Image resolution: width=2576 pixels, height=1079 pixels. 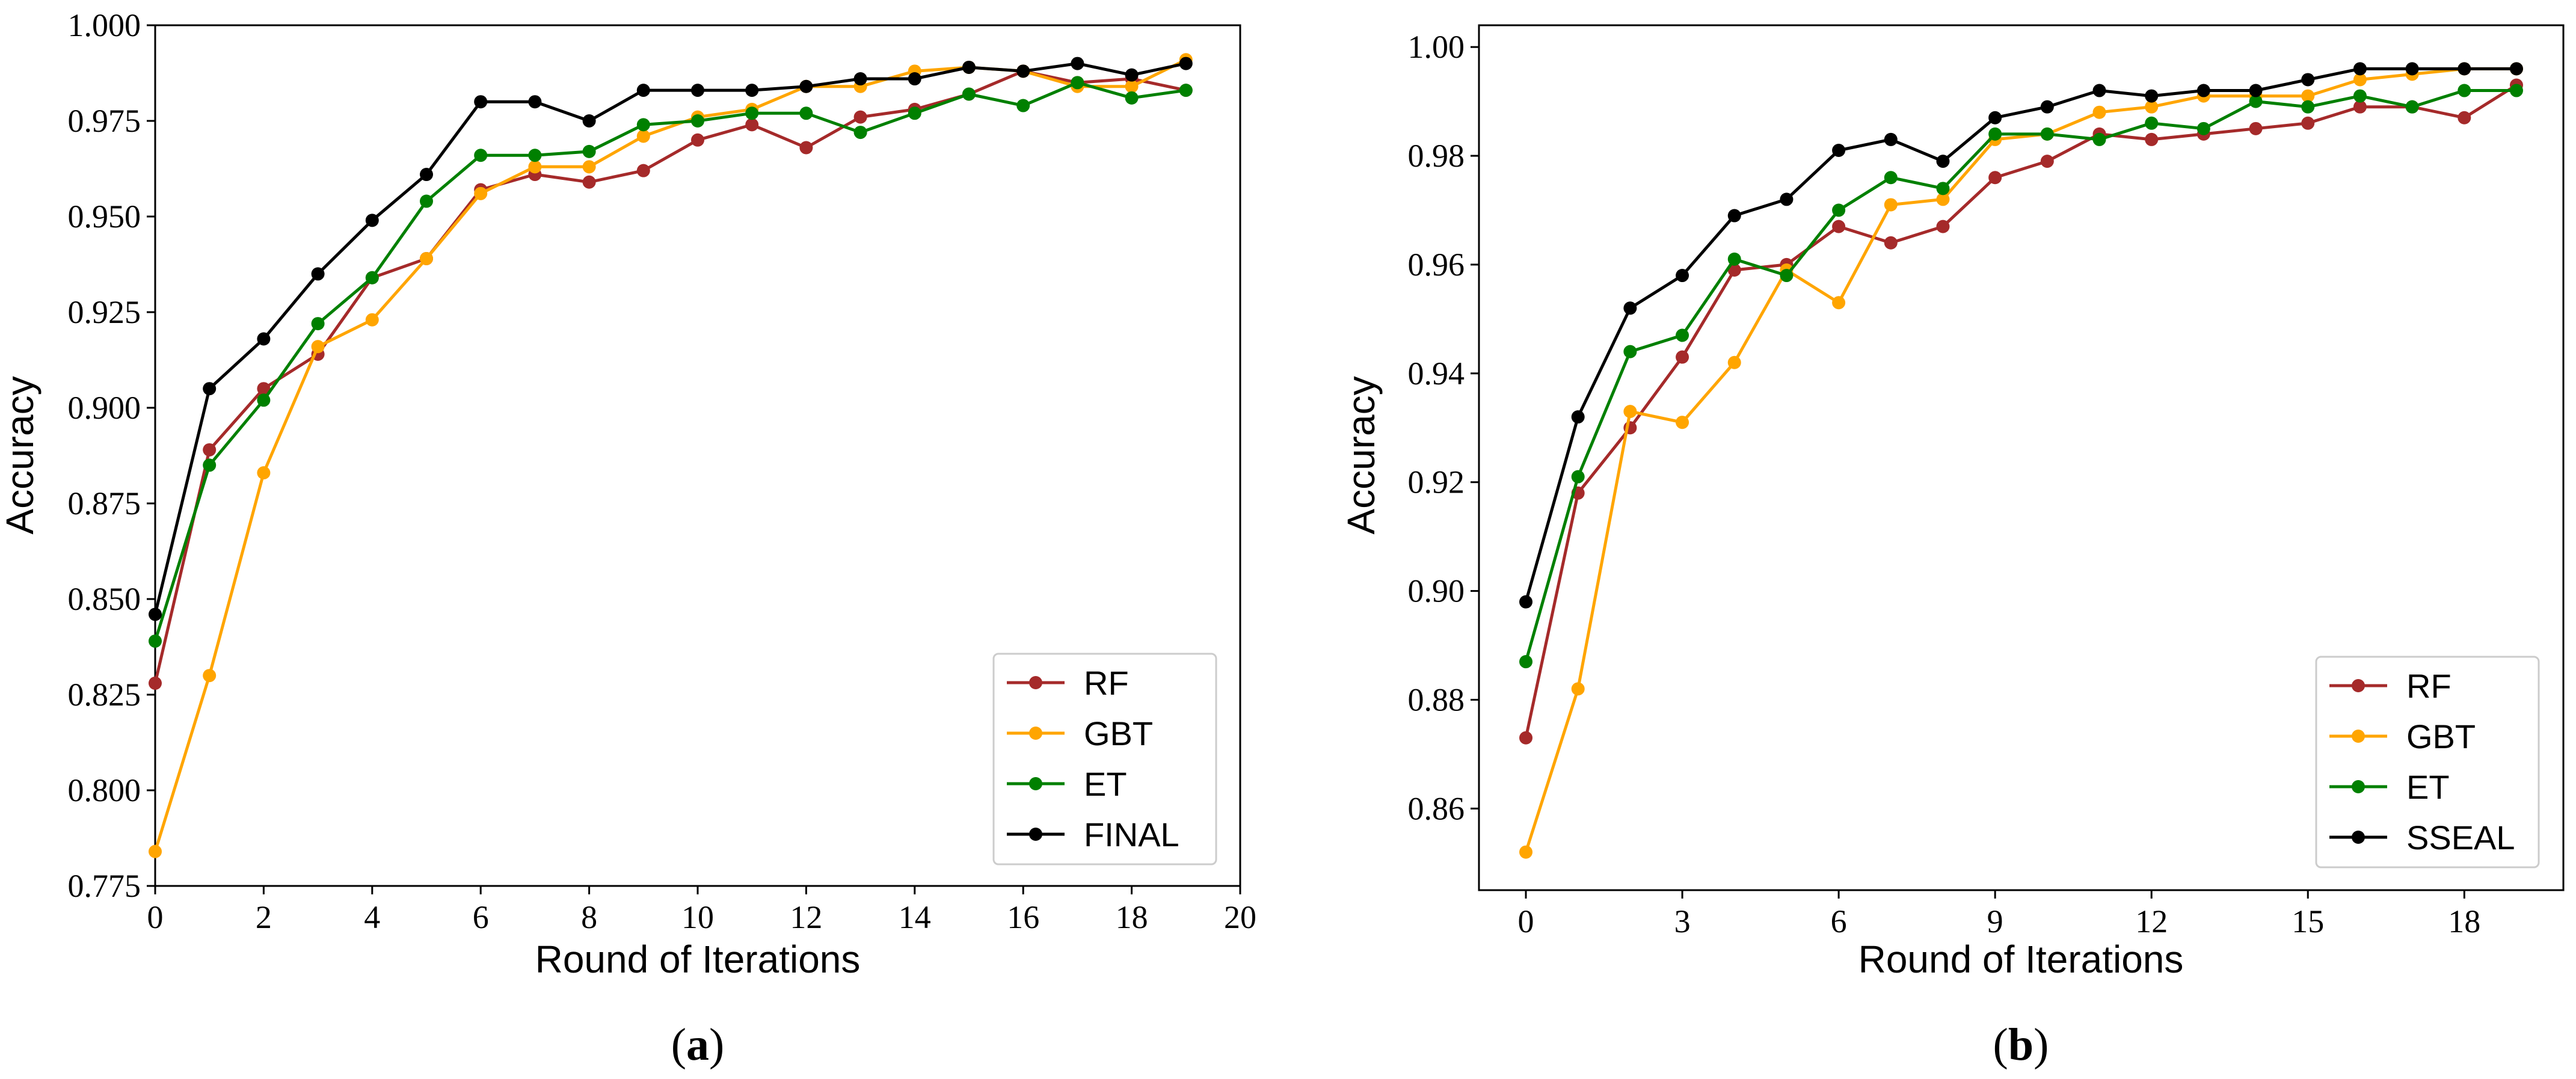 What do you see at coordinates (1240, 917) in the screenshot?
I see `x-tick-label: 20` at bounding box center [1240, 917].